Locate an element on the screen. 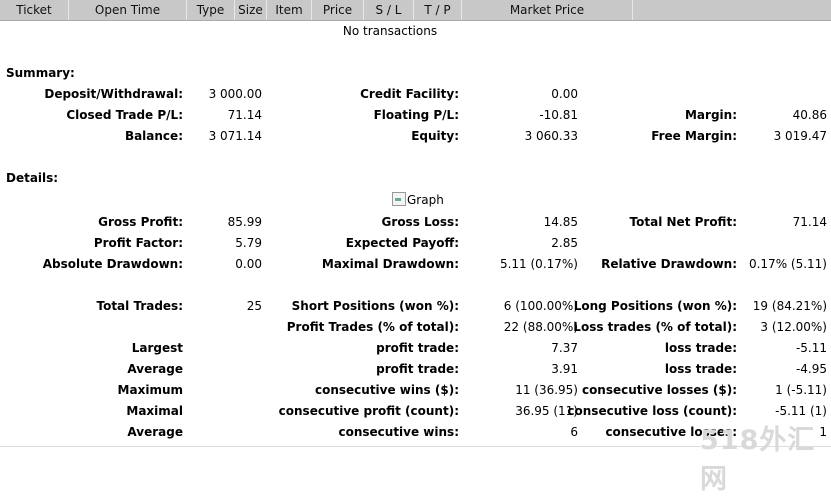 The image size is (831, 496). summary-row-2-label-3: Free Margin: is located at coordinates (694, 136).